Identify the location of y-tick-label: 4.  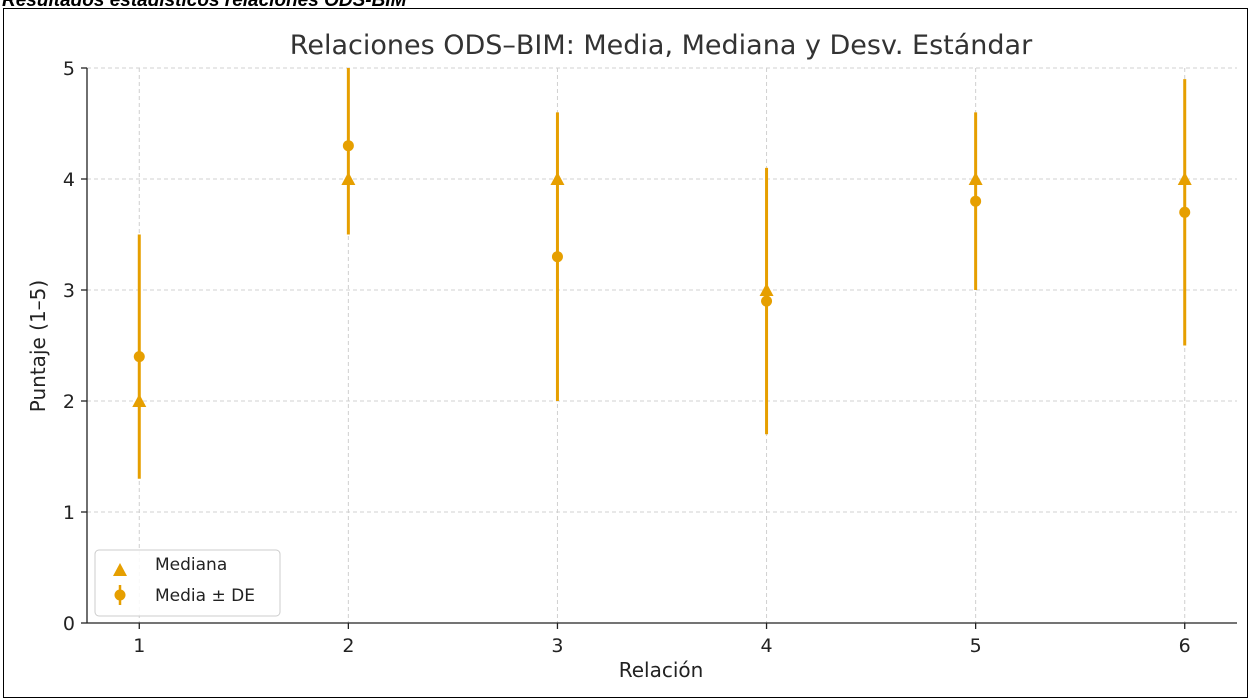
(69, 180).